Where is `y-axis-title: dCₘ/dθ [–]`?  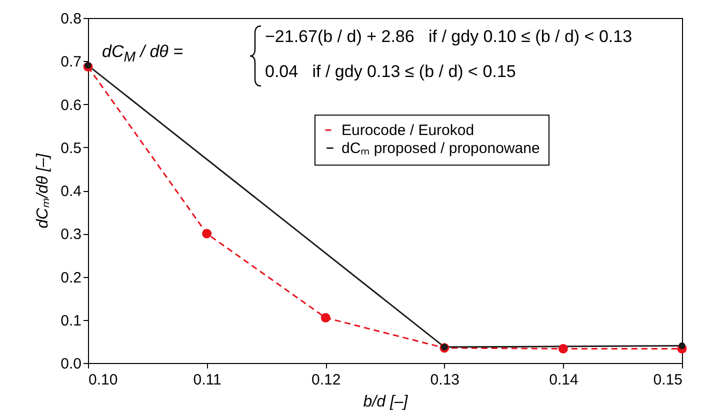 y-axis-title: dCₘ/dθ [–] is located at coordinates (43, 190).